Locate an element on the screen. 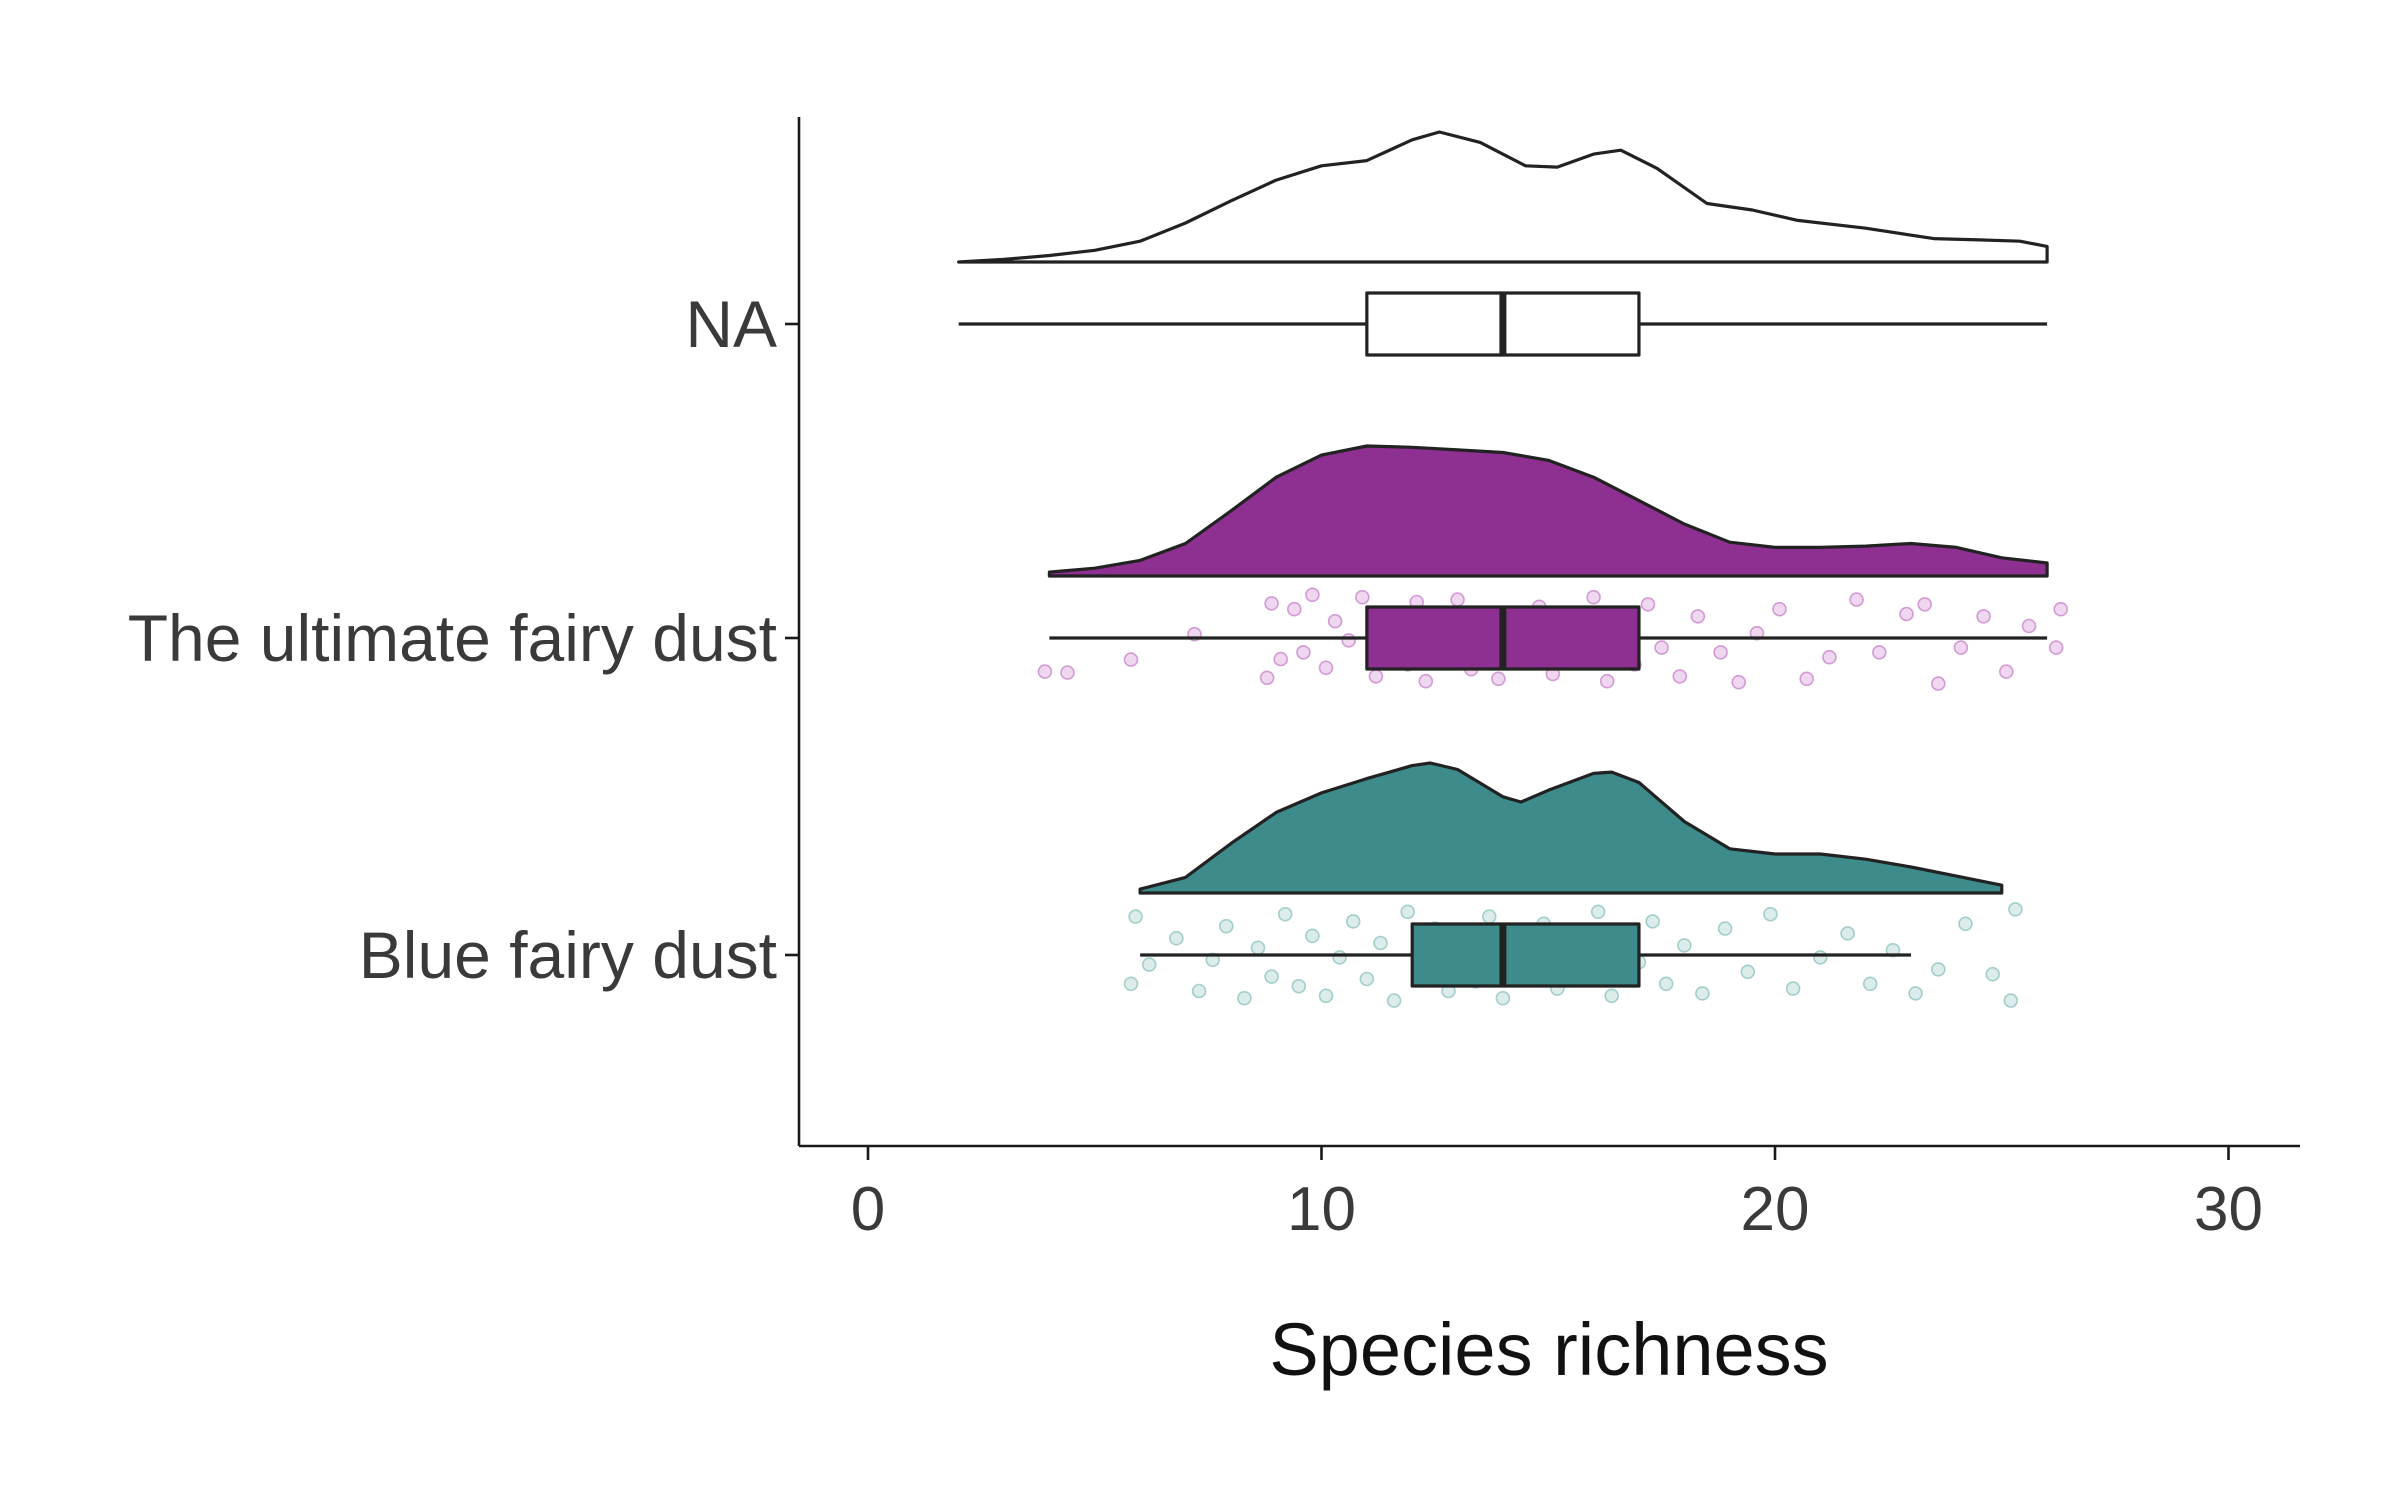  x-tick-label: 30 is located at coordinates (2228, 1209).